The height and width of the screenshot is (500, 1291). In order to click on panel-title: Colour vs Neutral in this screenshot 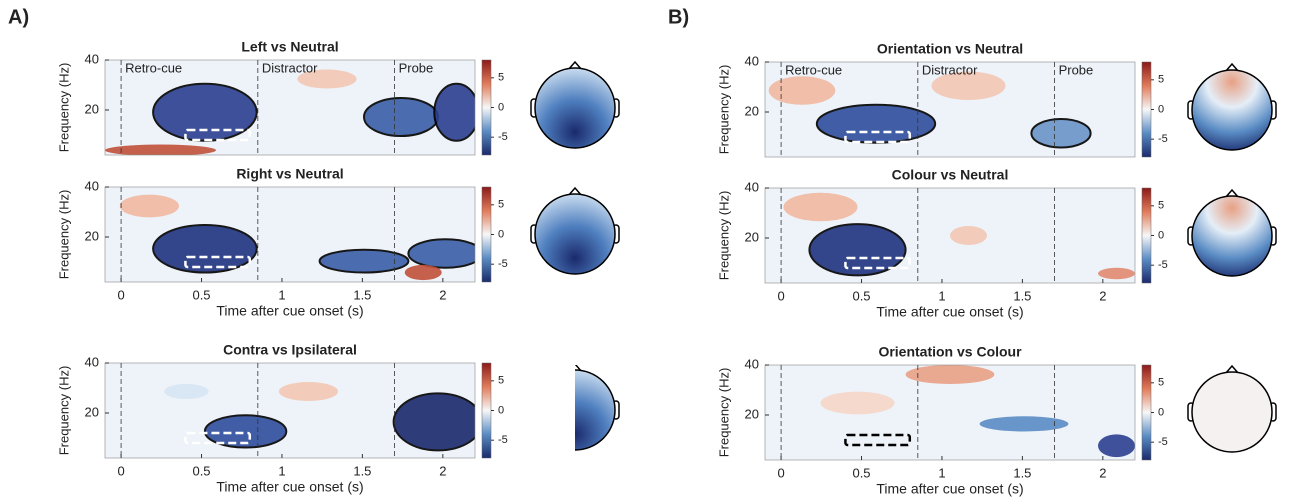, I will do `click(950, 175)`.